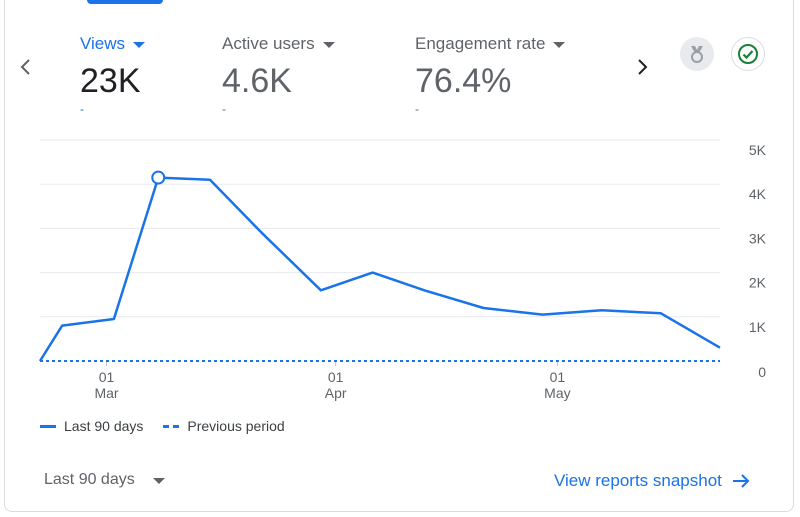  Describe the element at coordinates (25, 69) in the screenshot. I see `chevron-left-icon` at that location.